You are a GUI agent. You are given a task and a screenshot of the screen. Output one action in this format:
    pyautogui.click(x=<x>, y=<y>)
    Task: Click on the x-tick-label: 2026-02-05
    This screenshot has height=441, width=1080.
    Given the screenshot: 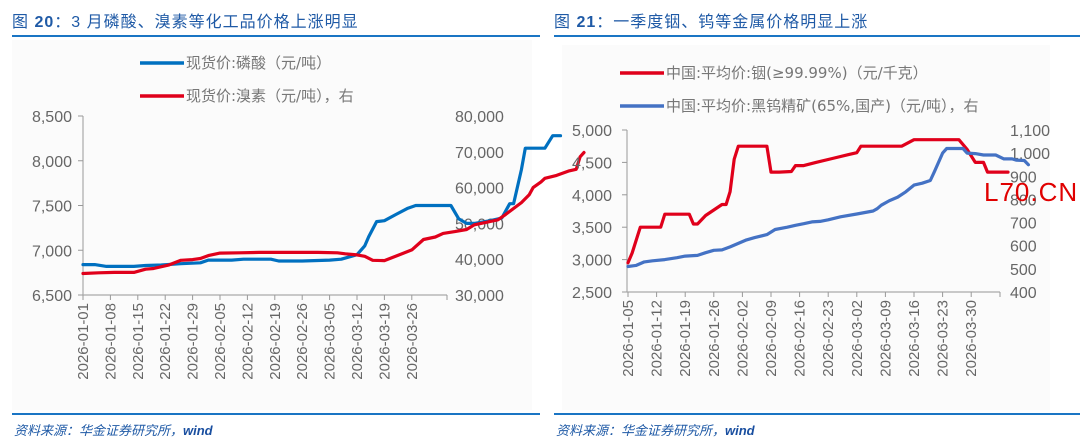 What is the action you would take?
    pyautogui.click(x=220, y=341)
    